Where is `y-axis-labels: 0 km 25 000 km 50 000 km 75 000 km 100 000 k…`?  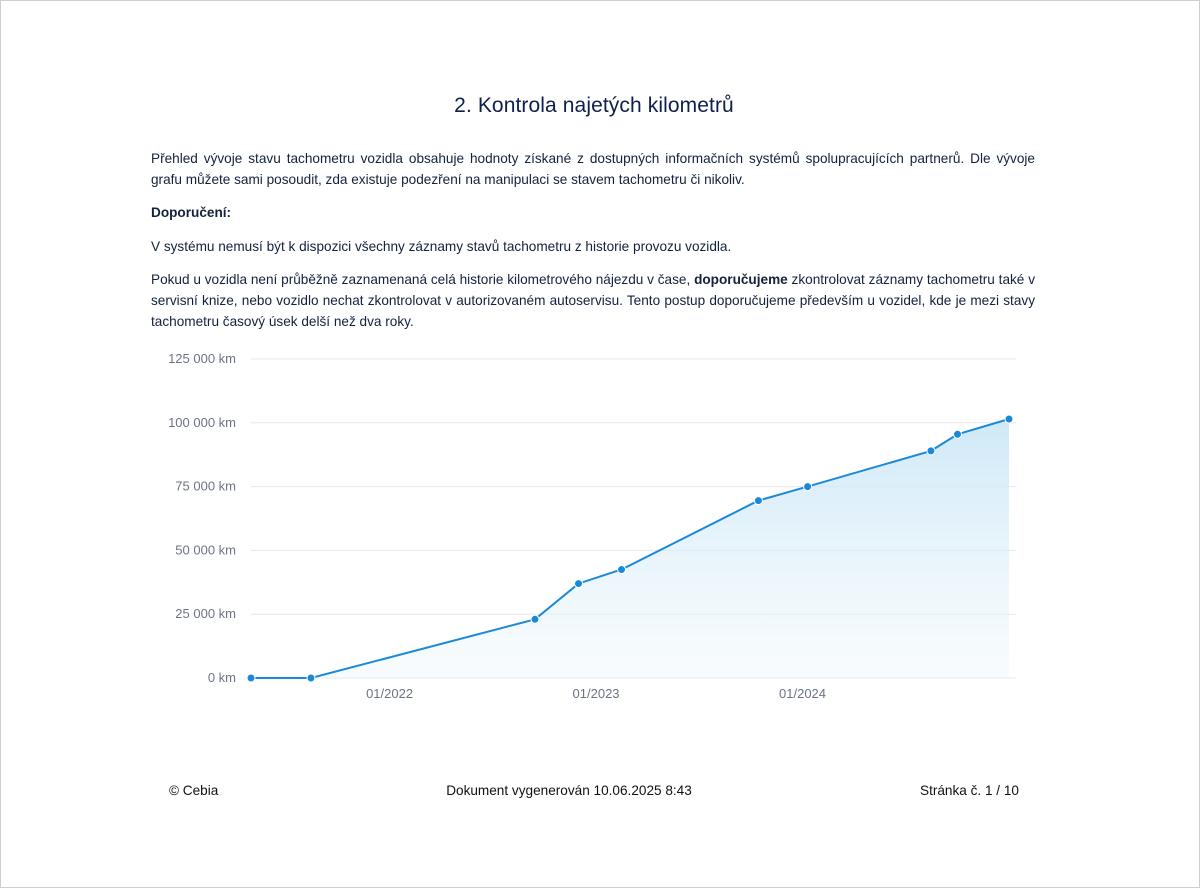 y-axis-labels: 0 km 25 000 km 50 000 km 75 000 km 100 000 k… is located at coordinates (202, 518).